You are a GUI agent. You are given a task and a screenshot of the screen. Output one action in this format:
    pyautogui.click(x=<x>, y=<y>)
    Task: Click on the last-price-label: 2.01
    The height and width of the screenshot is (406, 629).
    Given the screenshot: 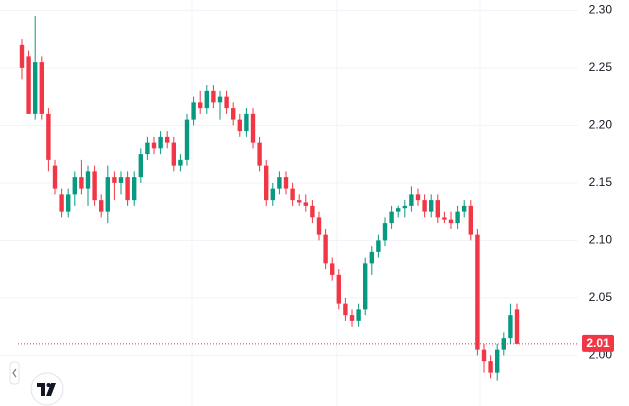 What is the action you would take?
    pyautogui.click(x=598, y=343)
    